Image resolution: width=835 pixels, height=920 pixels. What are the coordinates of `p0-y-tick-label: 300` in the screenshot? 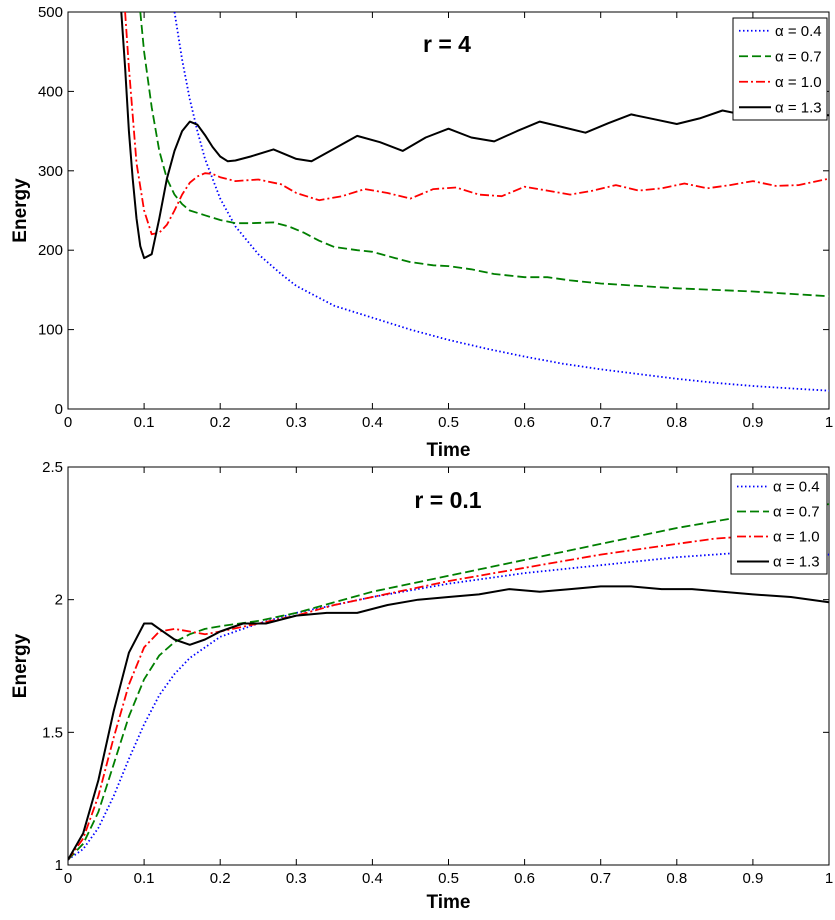 It's located at (50, 171).